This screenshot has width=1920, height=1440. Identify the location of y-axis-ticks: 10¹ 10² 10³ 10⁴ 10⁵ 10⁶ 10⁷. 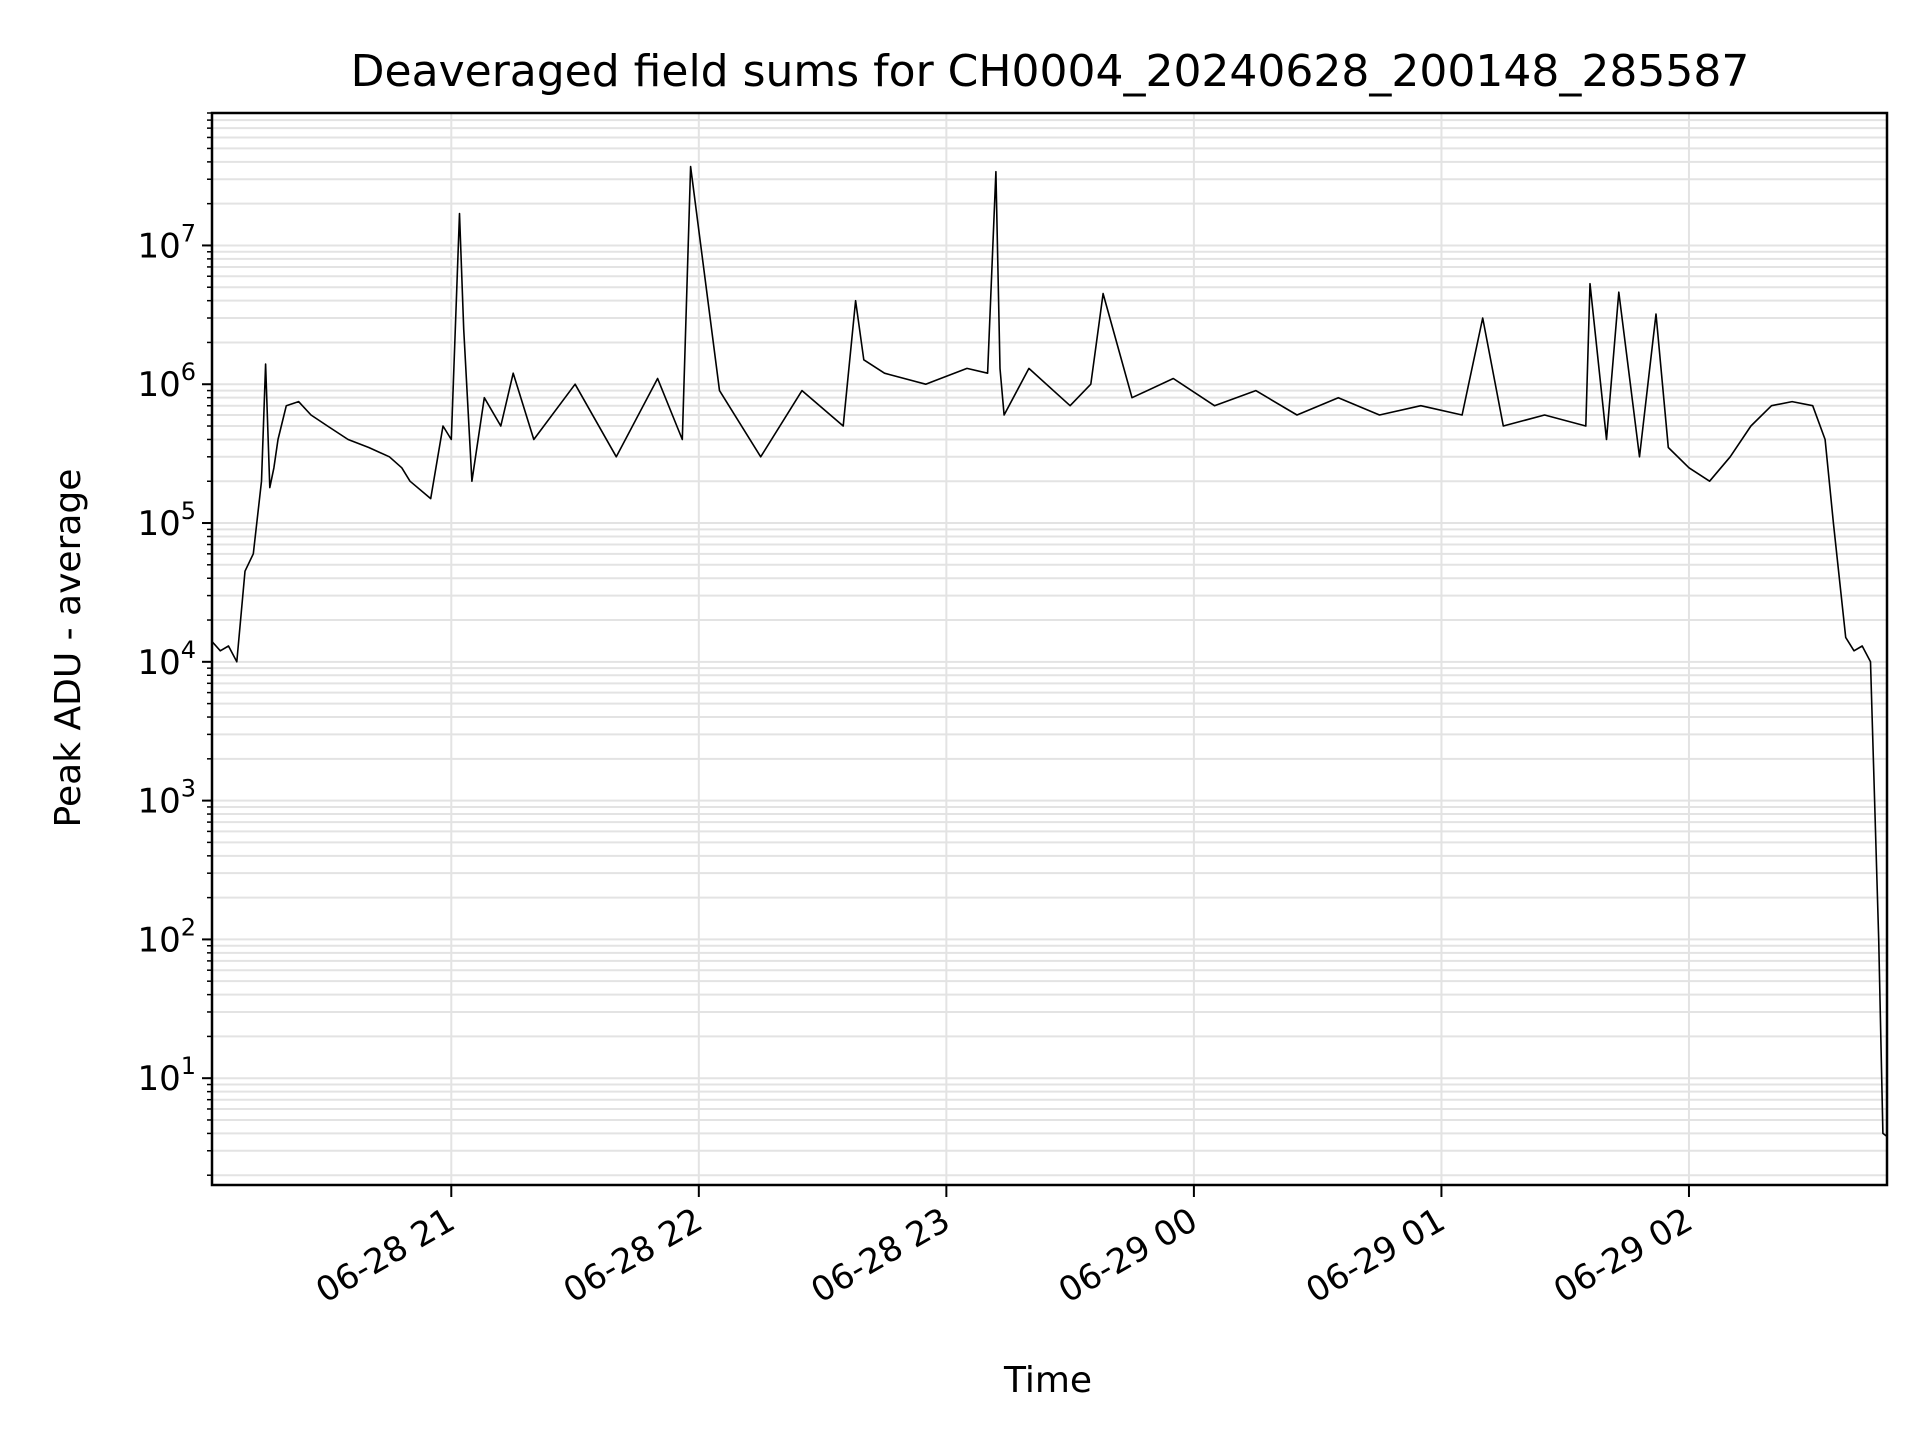
(174, 644).